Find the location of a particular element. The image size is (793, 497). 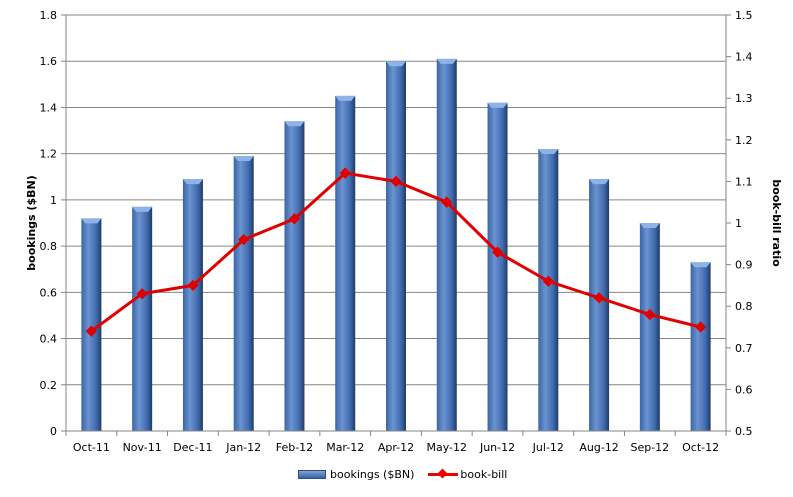

legend-item-bookings: bookings ($BN) is located at coordinates (356, 474).